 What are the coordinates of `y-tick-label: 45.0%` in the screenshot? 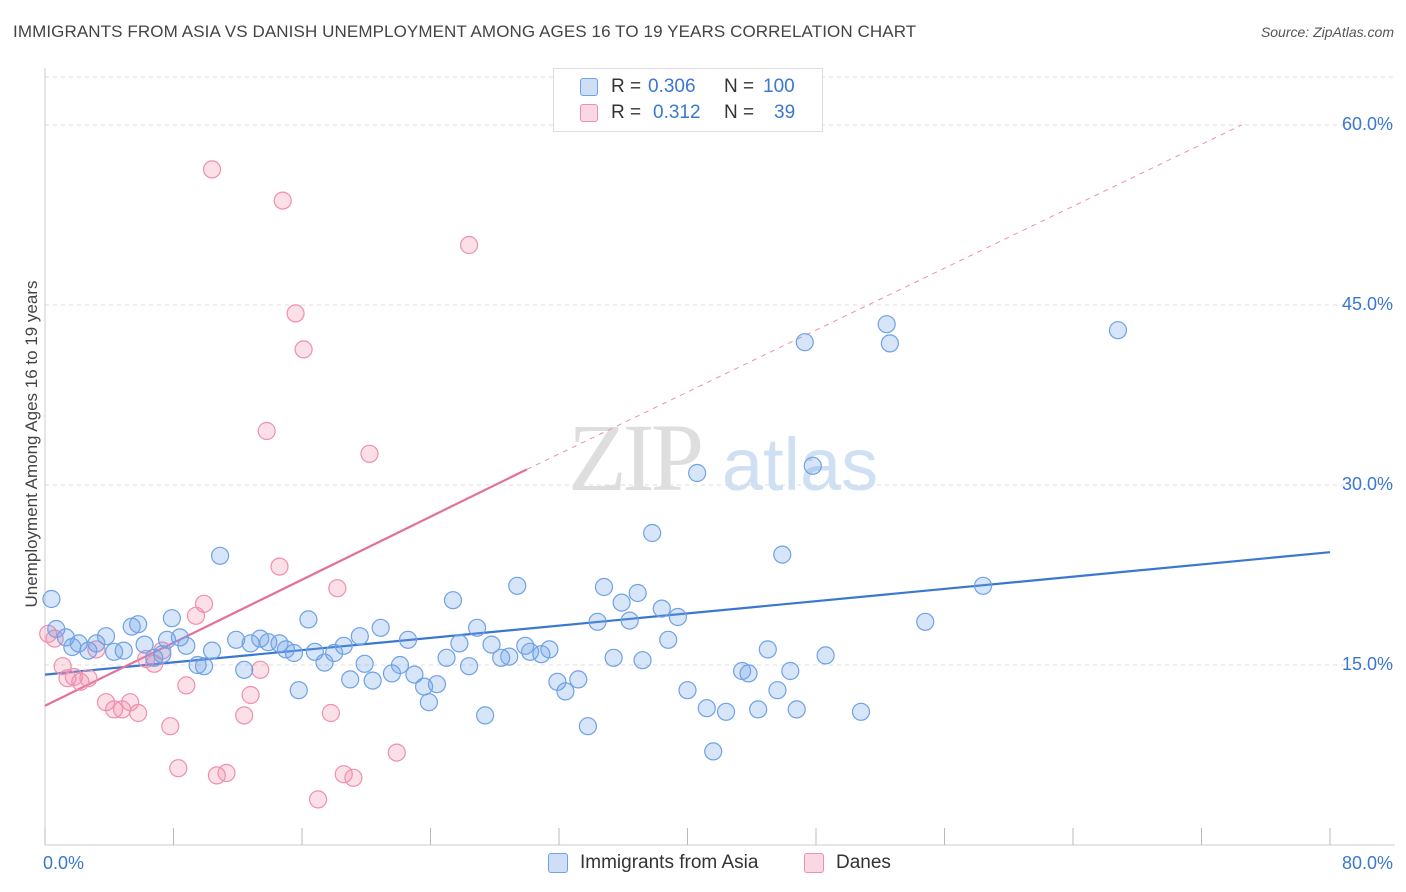 It's located at (1367, 304).